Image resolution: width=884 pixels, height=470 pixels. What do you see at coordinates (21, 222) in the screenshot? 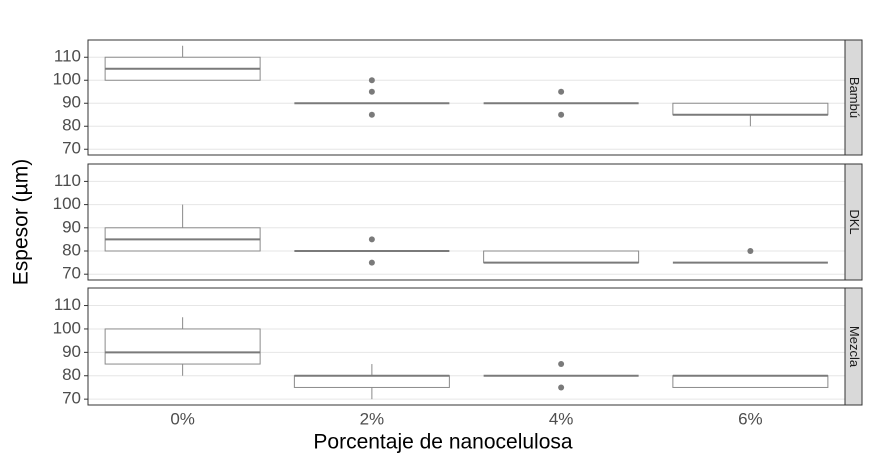
I see `y-axis-label: Espesor (µm)` at bounding box center [21, 222].